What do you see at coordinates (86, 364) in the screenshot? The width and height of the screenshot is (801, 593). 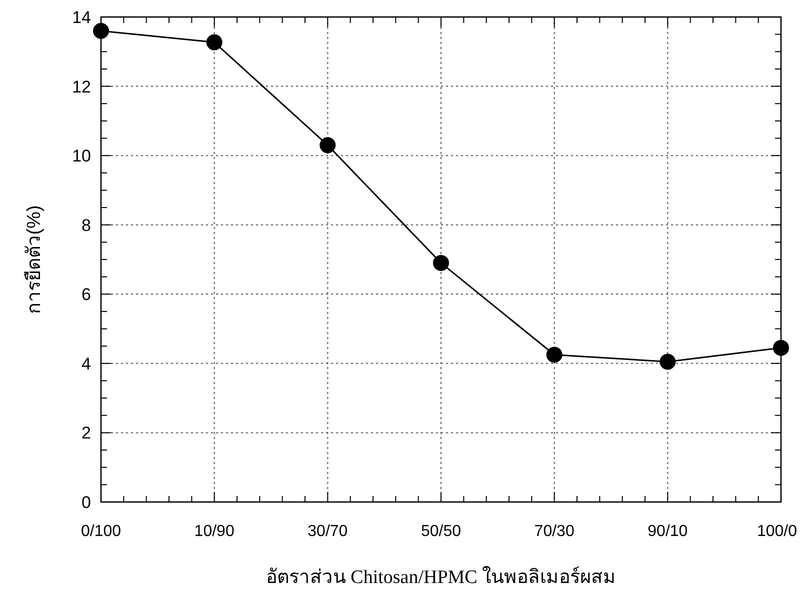 I see `y-tick-label: 4` at bounding box center [86, 364].